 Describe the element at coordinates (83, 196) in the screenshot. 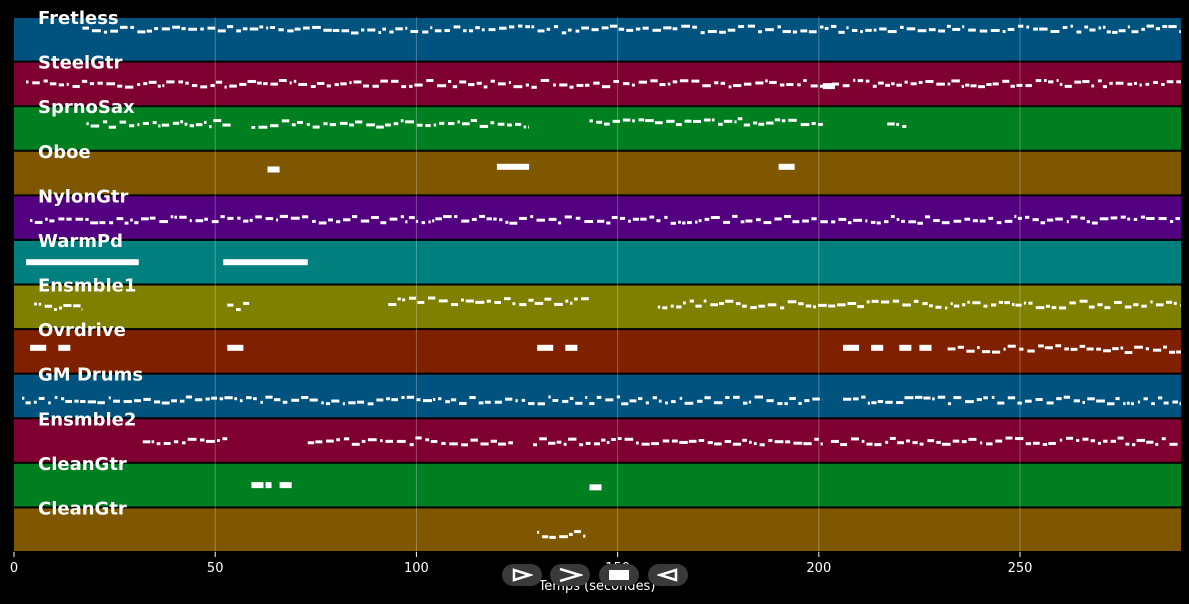

I see `track-label: NylonGtr` at that location.